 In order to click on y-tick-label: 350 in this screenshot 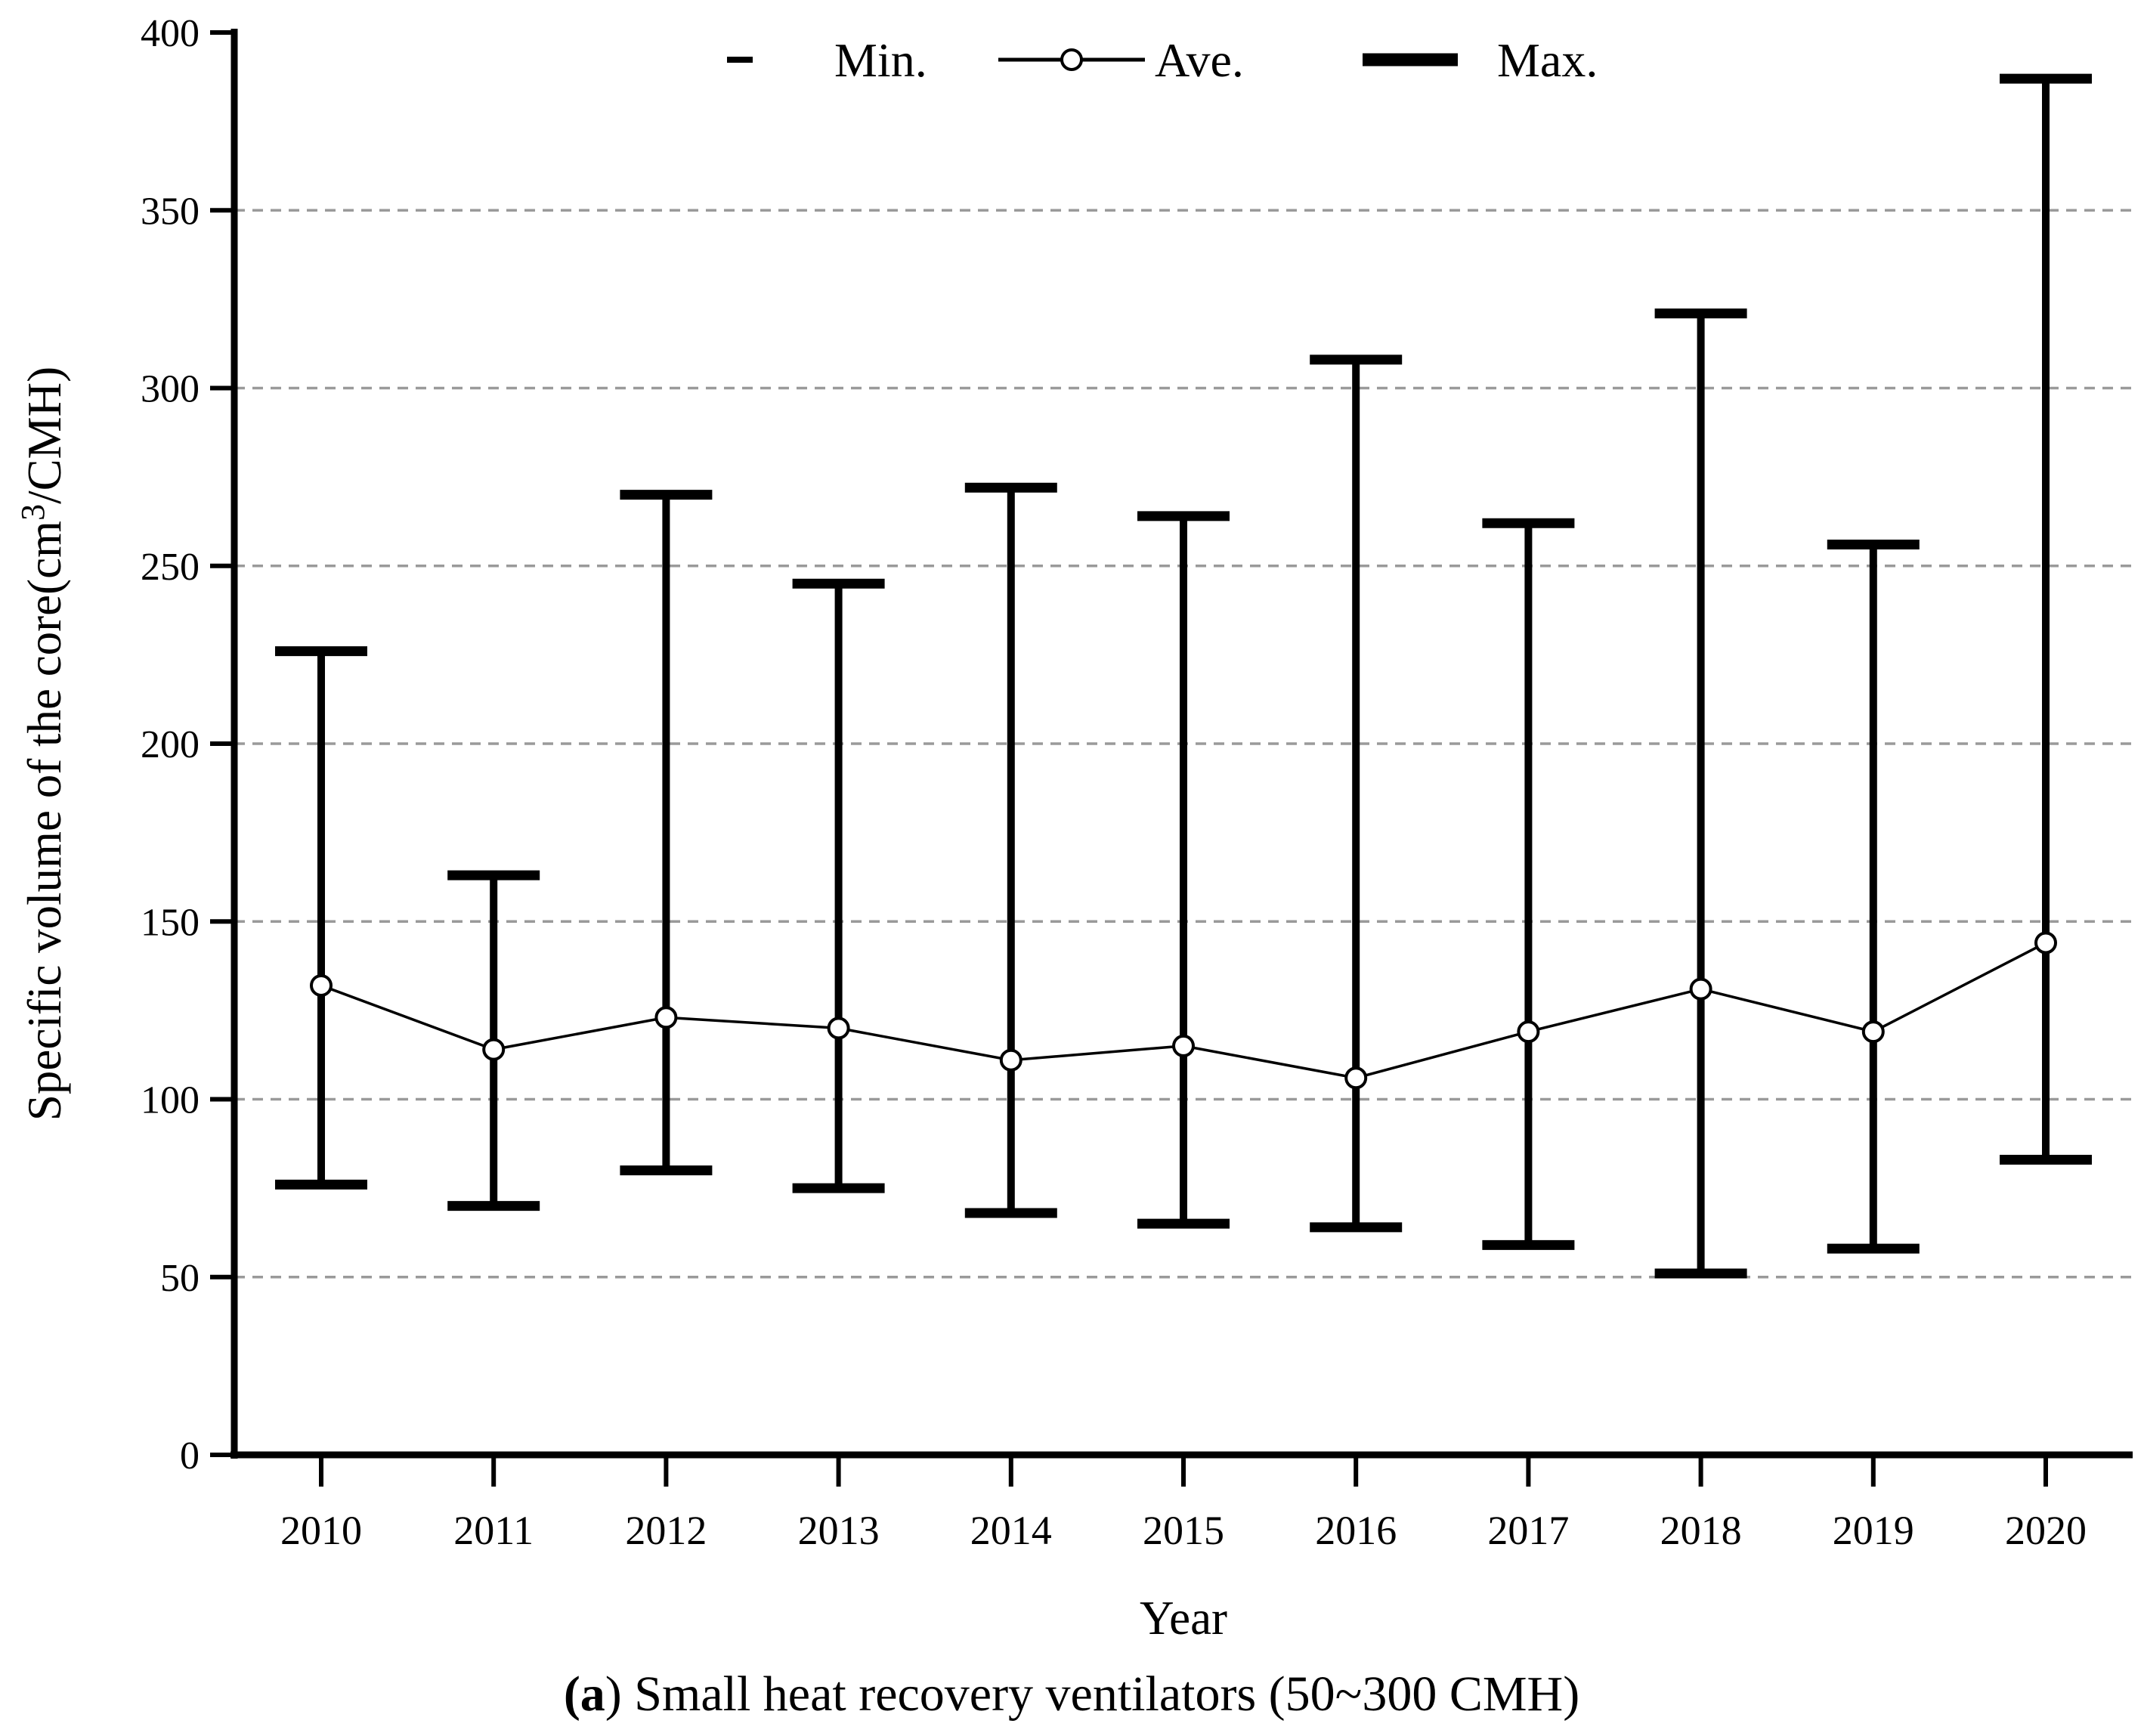, I will do `click(170, 211)`.